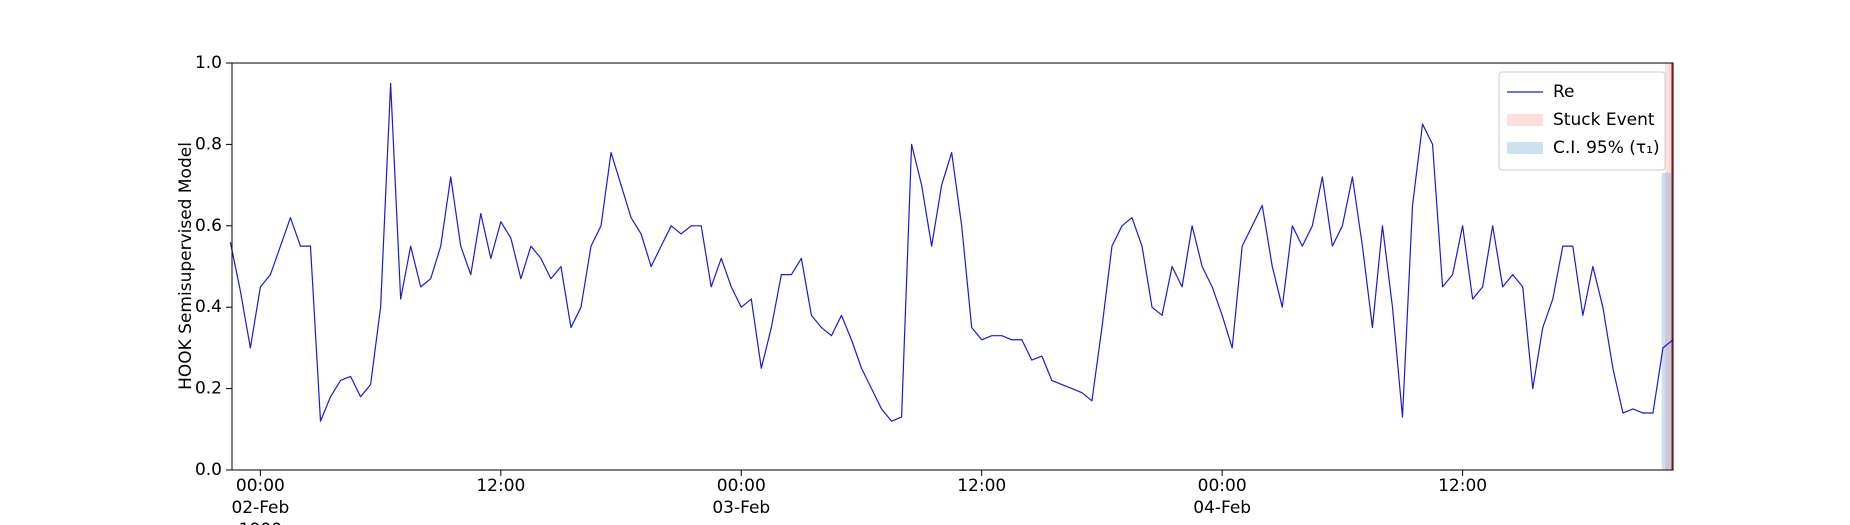 This screenshot has height=525, width=1850. I want to click on y-tick-label: 0.4, so click(208, 307).